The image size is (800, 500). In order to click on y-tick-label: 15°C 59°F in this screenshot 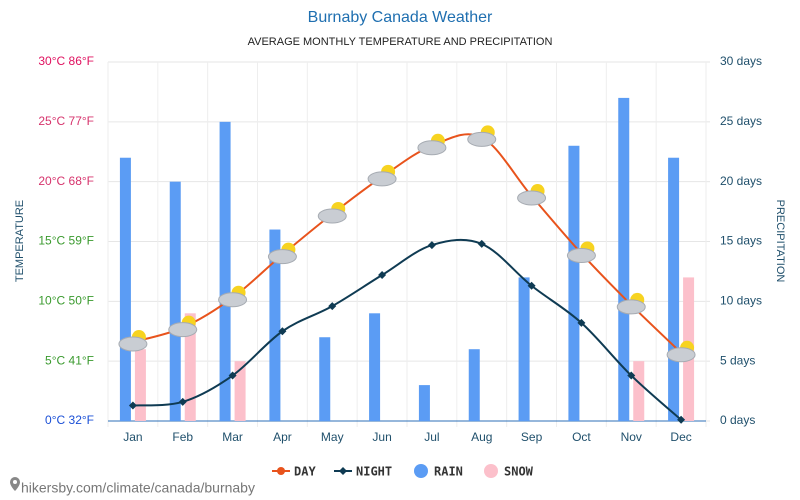, I will do `click(66, 241)`.